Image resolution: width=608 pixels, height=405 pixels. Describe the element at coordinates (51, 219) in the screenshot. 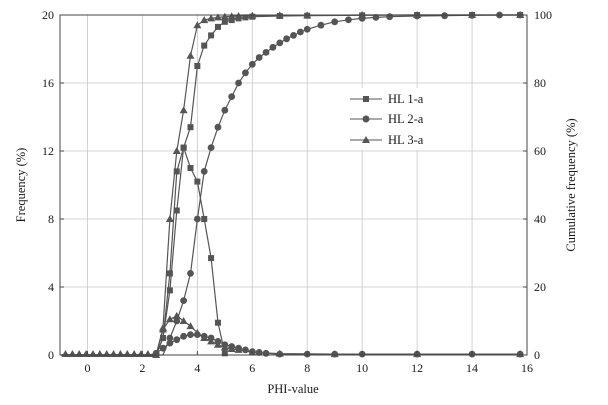

I see `y-tick-label: 8` at that location.